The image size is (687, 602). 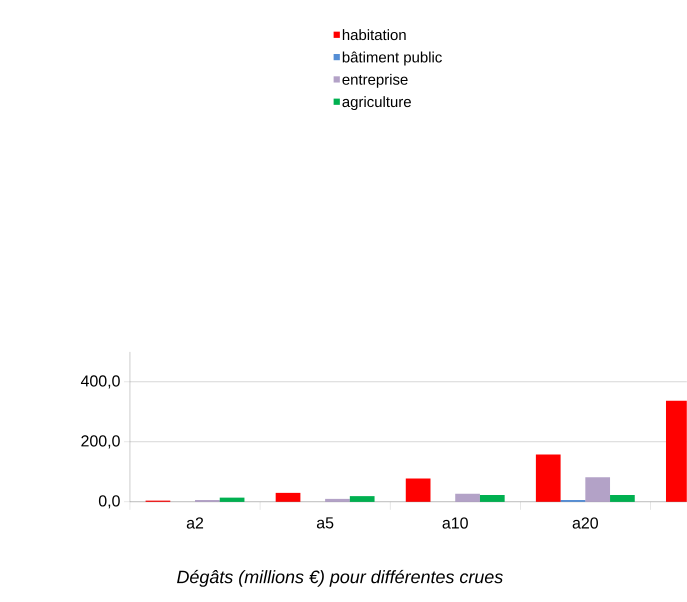 I want to click on legend-label: bâtiment public, so click(x=392, y=59).